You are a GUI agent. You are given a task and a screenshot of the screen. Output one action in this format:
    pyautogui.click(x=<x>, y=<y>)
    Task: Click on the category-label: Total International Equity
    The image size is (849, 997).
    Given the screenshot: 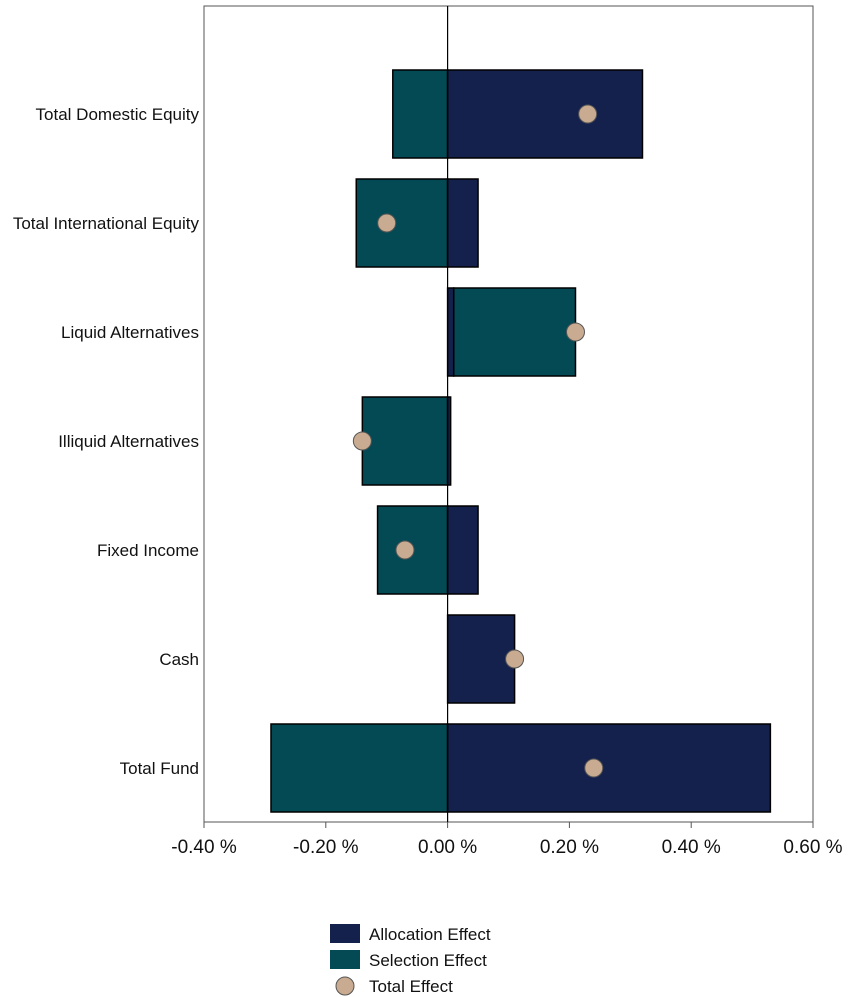 What is the action you would take?
    pyautogui.click(x=106, y=223)
    